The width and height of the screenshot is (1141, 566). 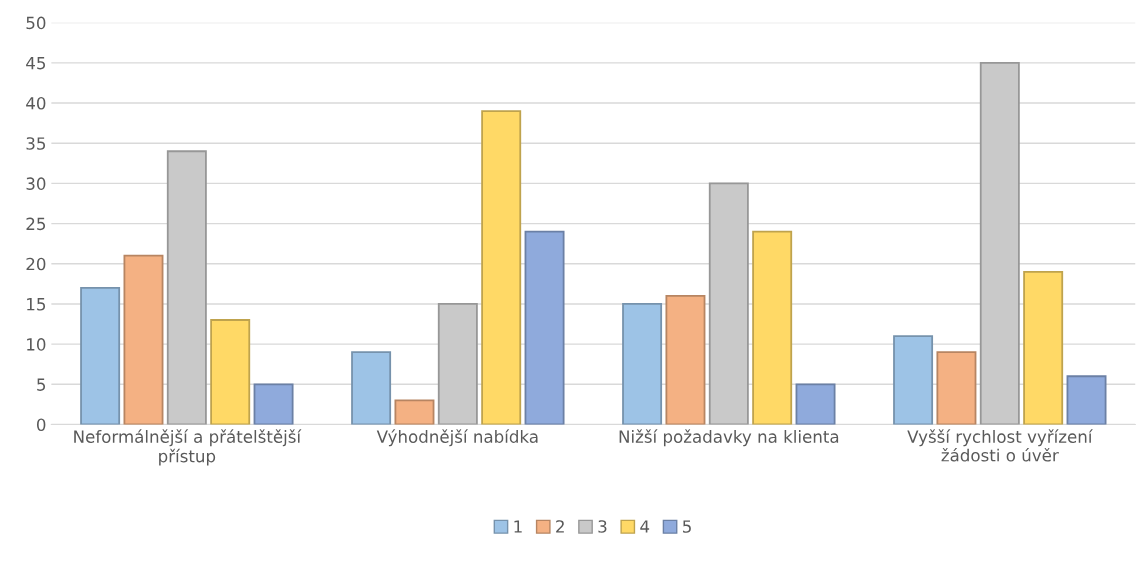 What do you see at coordinates (36, 23) in the screenshot?
I see `y-tick-label: 50` at bounding box center [36, 23].